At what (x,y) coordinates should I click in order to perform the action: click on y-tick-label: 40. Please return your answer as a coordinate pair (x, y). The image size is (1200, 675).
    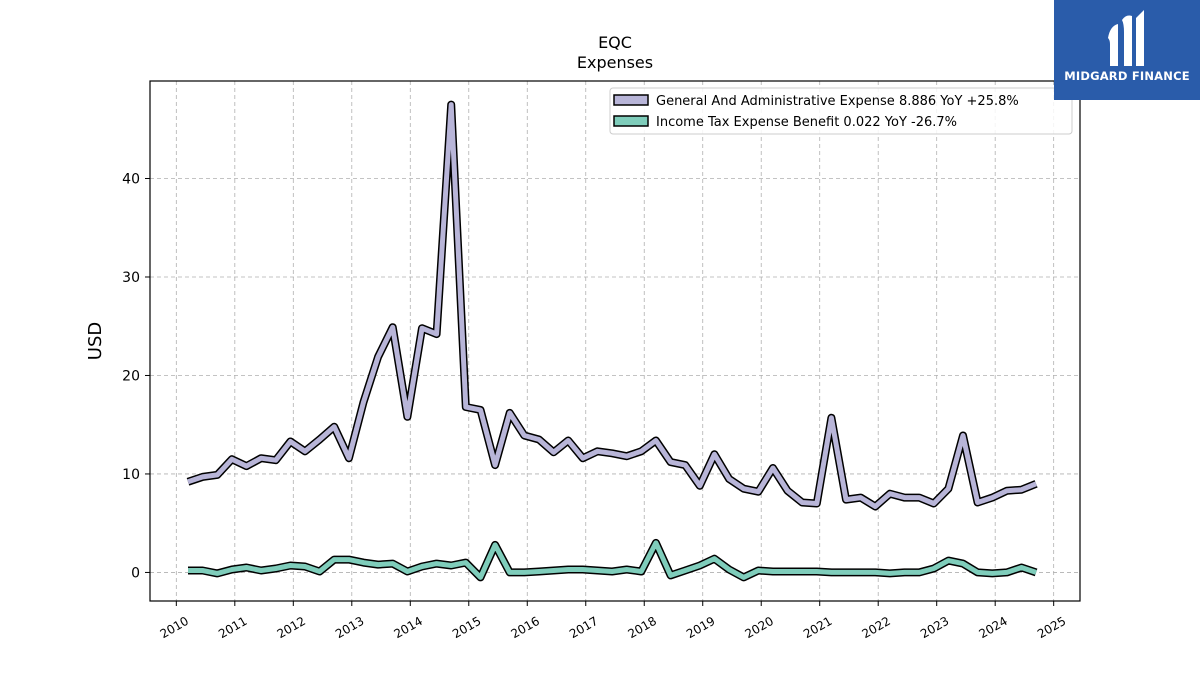
    Looking at the image, I should click on (131, 180).